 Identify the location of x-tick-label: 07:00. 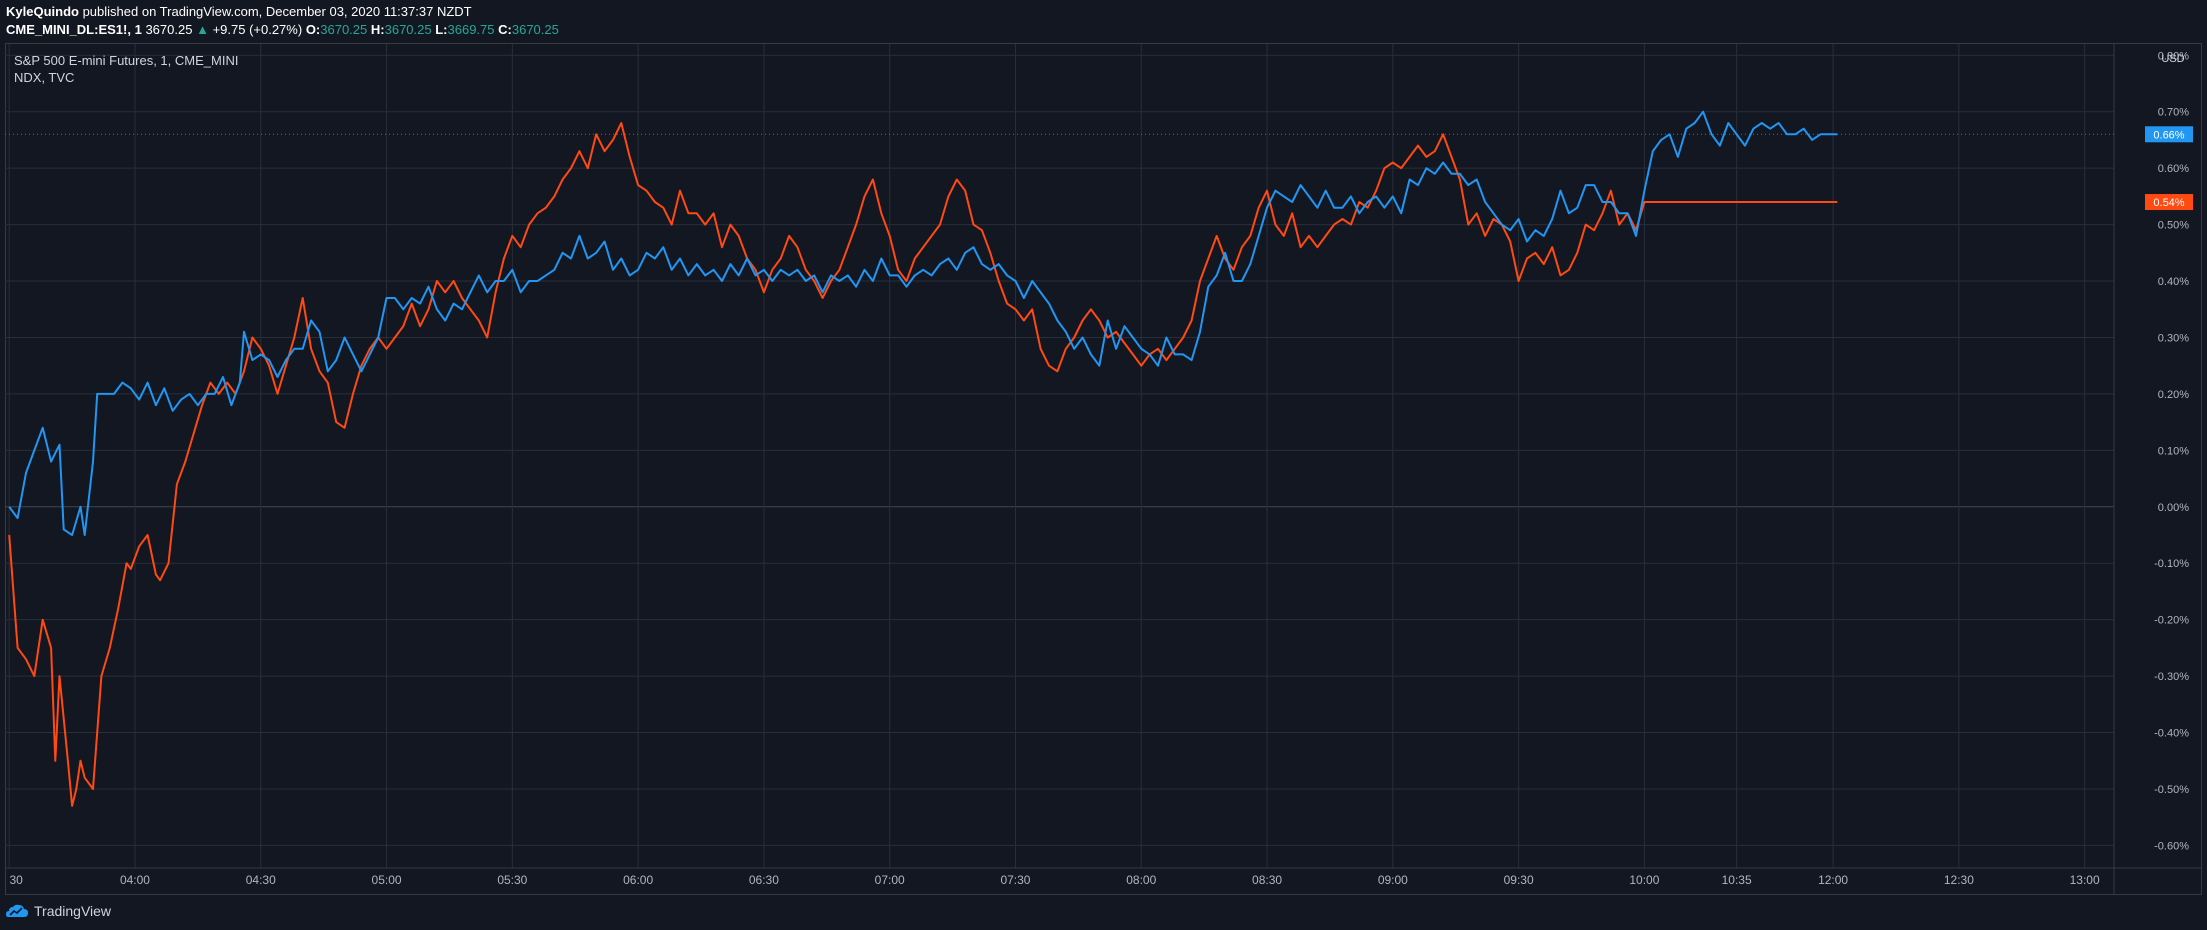
(890, 880).